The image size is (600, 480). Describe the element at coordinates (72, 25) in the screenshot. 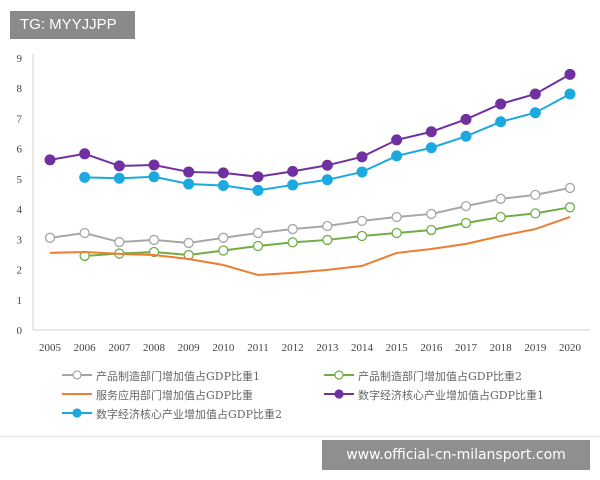

I see `tag-label: TG: MYYJJPP` at that location.